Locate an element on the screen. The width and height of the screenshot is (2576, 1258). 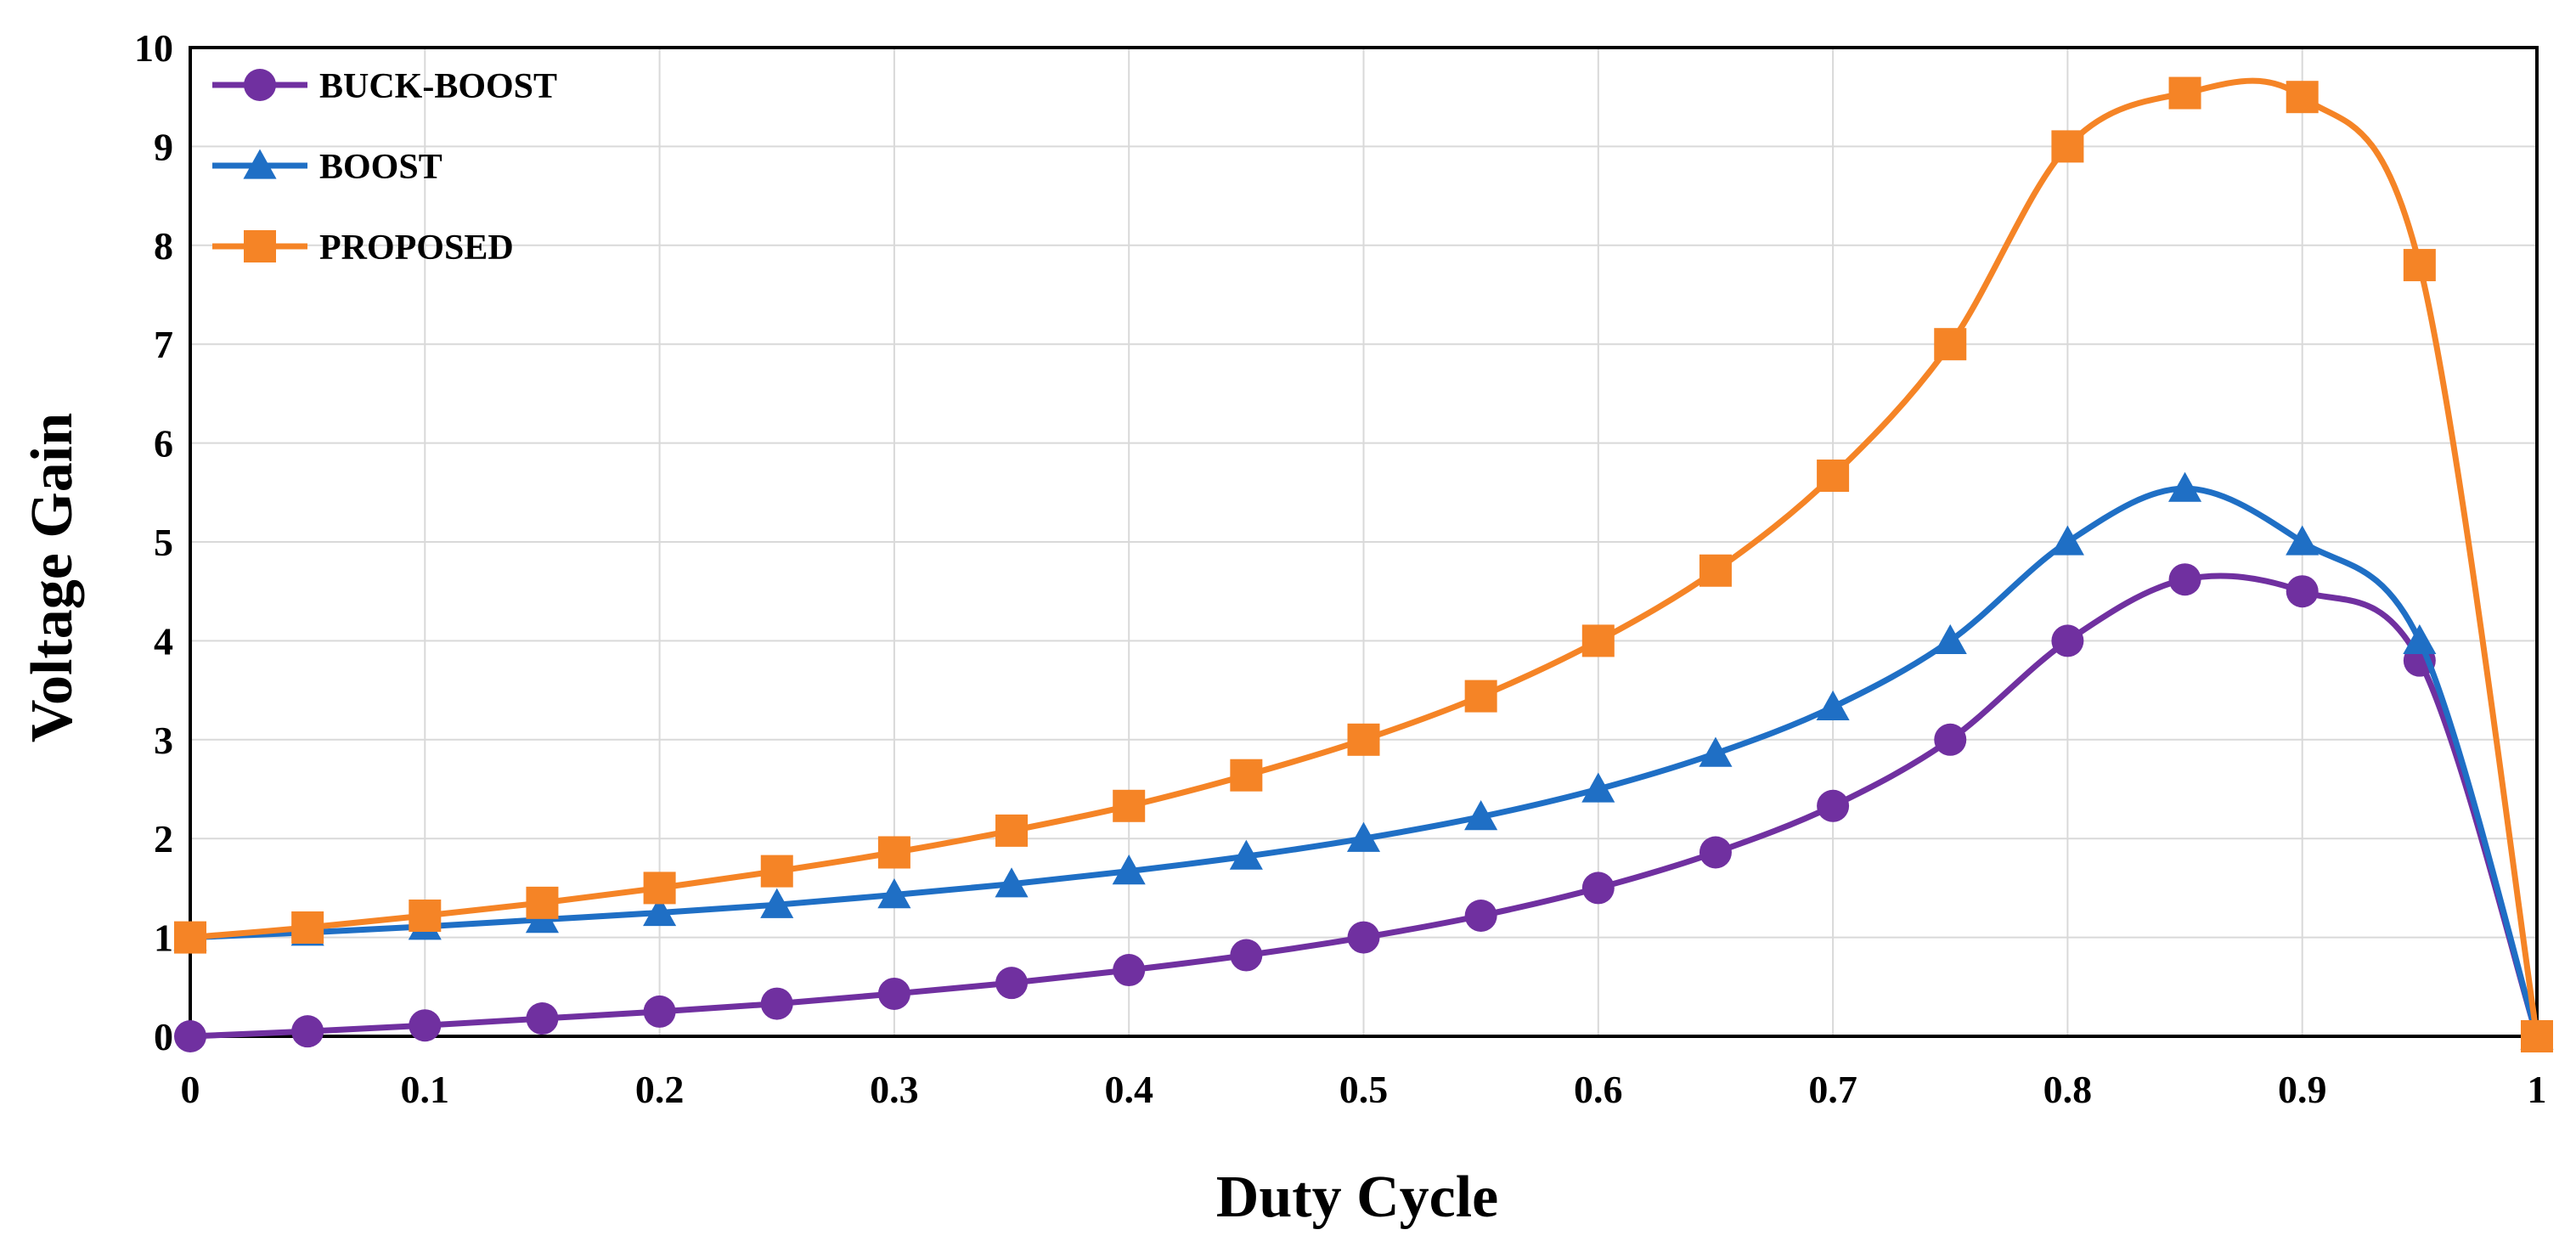
legend-item: BUCK-BOOST is located at coordinates (384, 87).